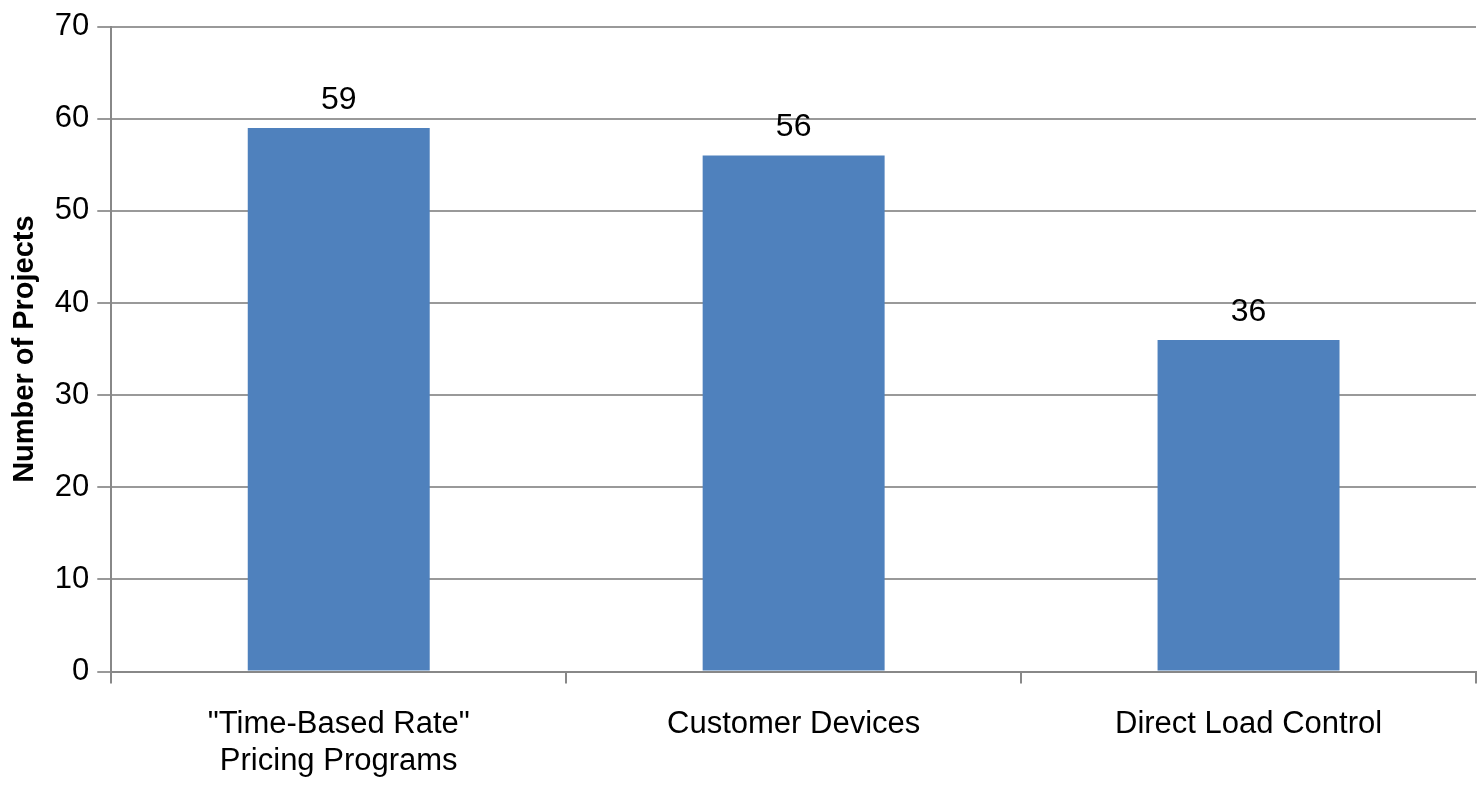  Describe the element at coordinates (338, 97) in the screenshot. I see `data-label: 59` at that location.